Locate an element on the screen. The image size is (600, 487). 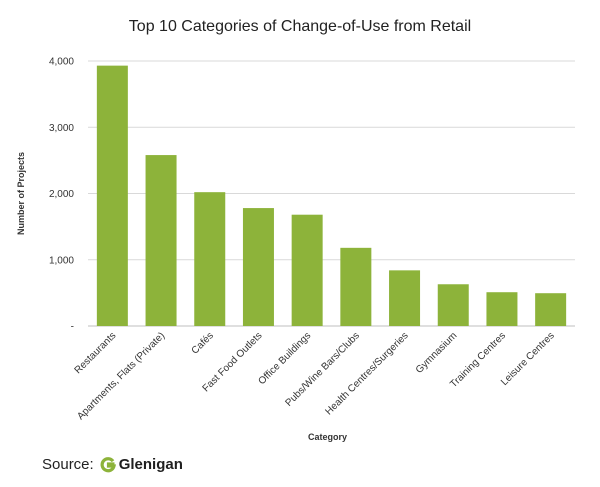
x-tick-label: Cafés is located at coordinates (203, 343).